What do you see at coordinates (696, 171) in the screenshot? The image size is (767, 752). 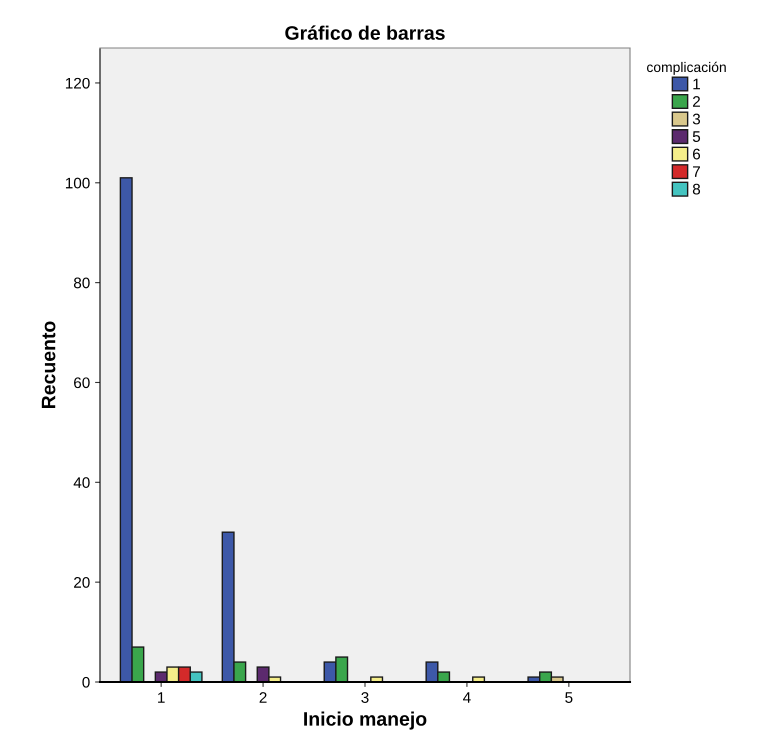 I see `legend-label: 7` at bounding box center [696, 171].